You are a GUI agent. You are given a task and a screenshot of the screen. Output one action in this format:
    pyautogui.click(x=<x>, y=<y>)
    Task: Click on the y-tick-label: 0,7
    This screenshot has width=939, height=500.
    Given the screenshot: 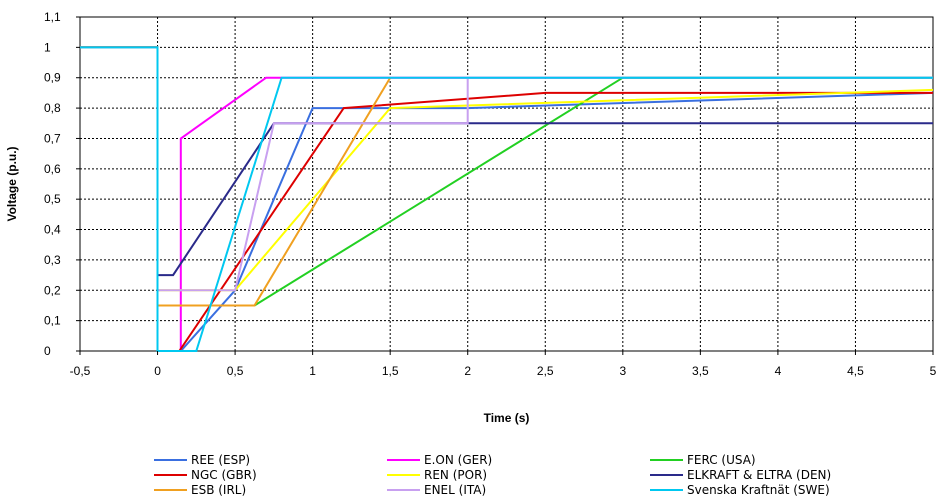 What is the action you would take?
    pyautogui.click(x=52, y=138)
    